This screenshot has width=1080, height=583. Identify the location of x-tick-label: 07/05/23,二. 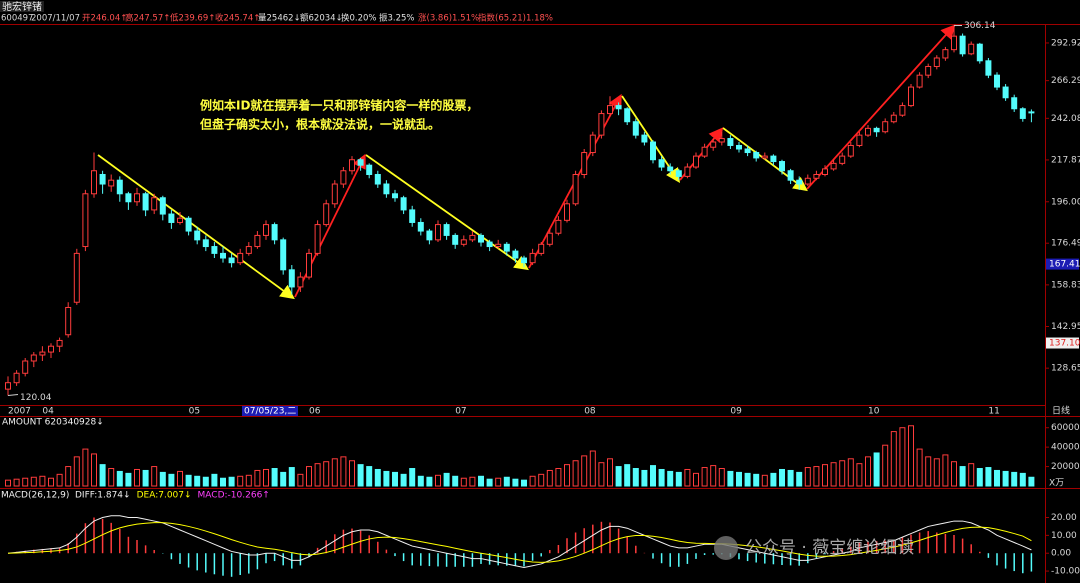
(270, 412).